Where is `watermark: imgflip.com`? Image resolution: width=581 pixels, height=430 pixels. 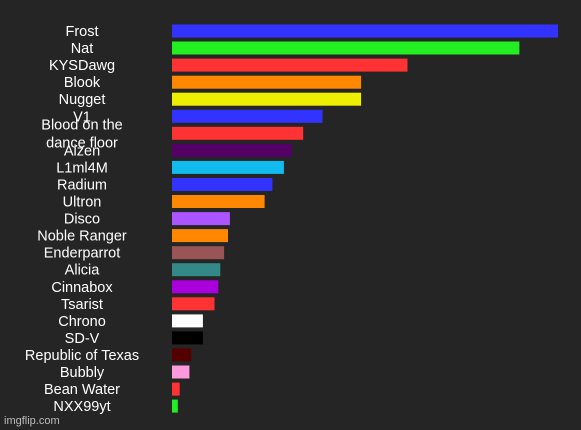
watermark: imgflip.com is located at coordinates (32, 421).